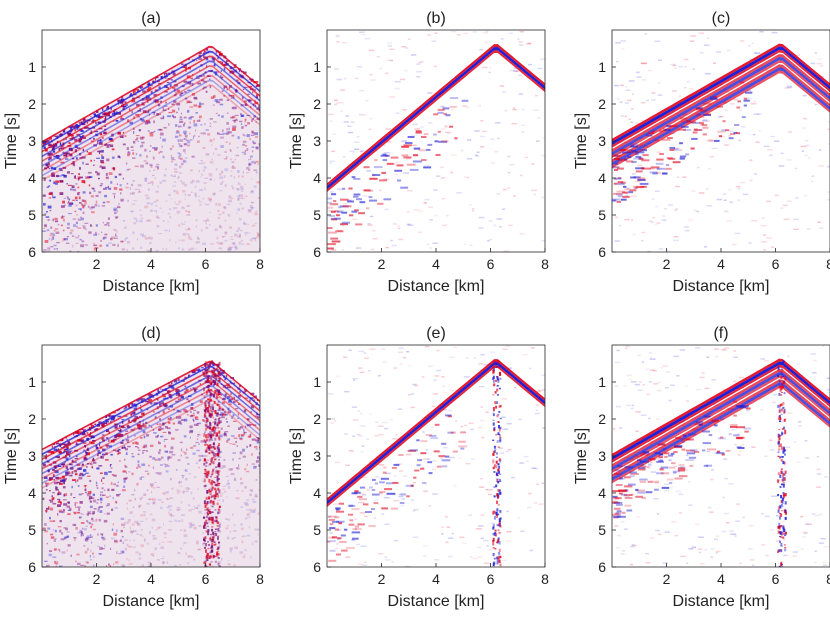  What do you see at coordinates (151, 18) in the screenshot?
I see `panel-title: (a)` at bounding box center [151, 18].